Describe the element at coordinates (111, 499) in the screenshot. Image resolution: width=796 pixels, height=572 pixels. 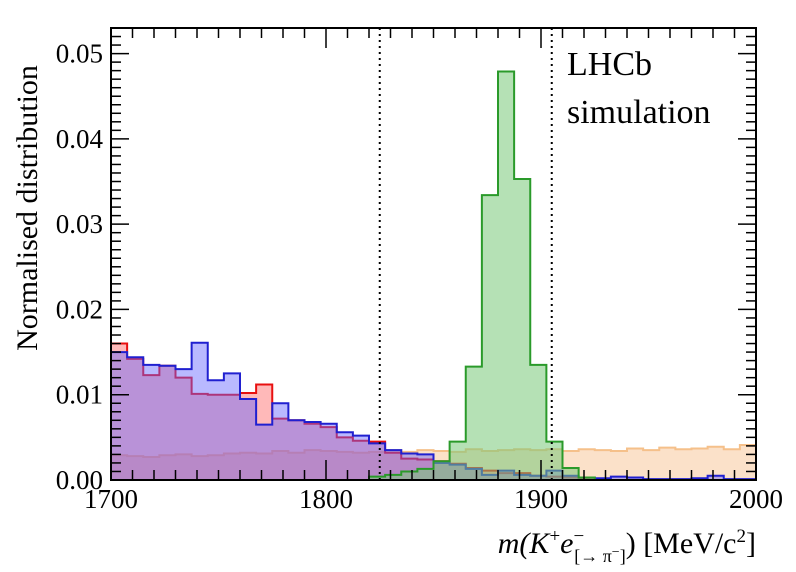
I see `x-tick-label: 1700` at that location.